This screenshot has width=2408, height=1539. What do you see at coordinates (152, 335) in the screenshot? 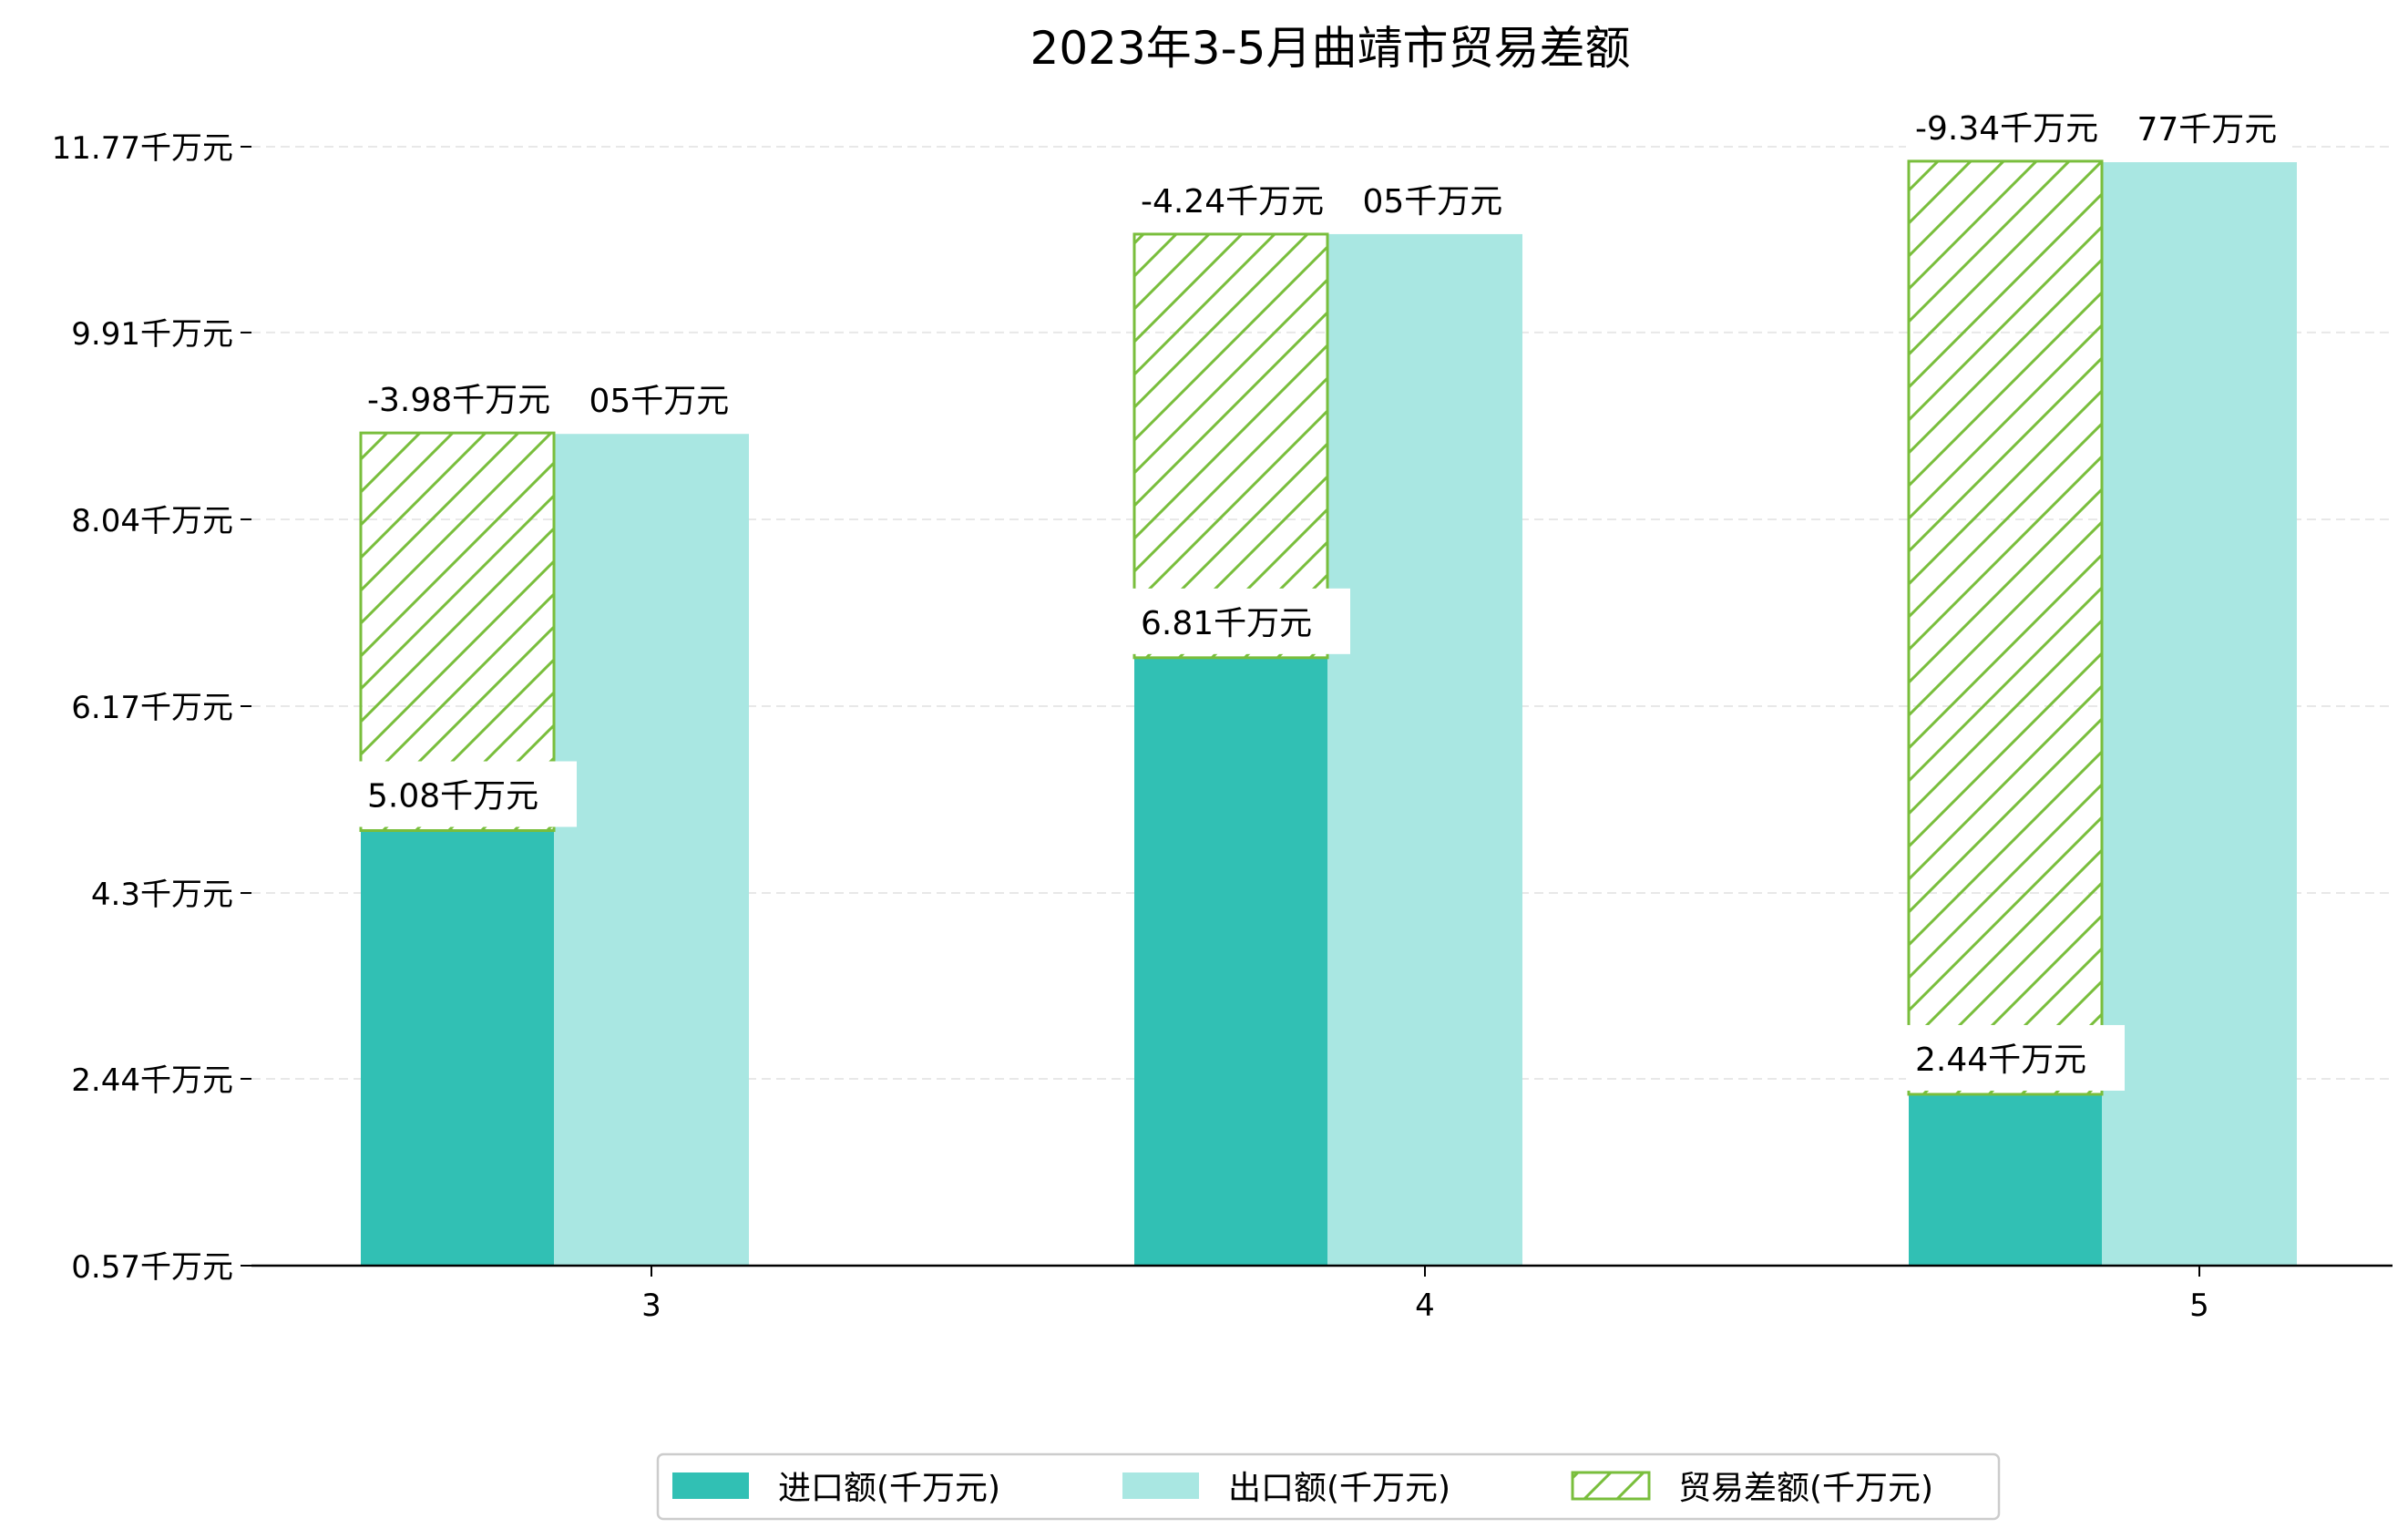
I see `y-tick-label: 9.91千万元` at bounding box center [152, 335].